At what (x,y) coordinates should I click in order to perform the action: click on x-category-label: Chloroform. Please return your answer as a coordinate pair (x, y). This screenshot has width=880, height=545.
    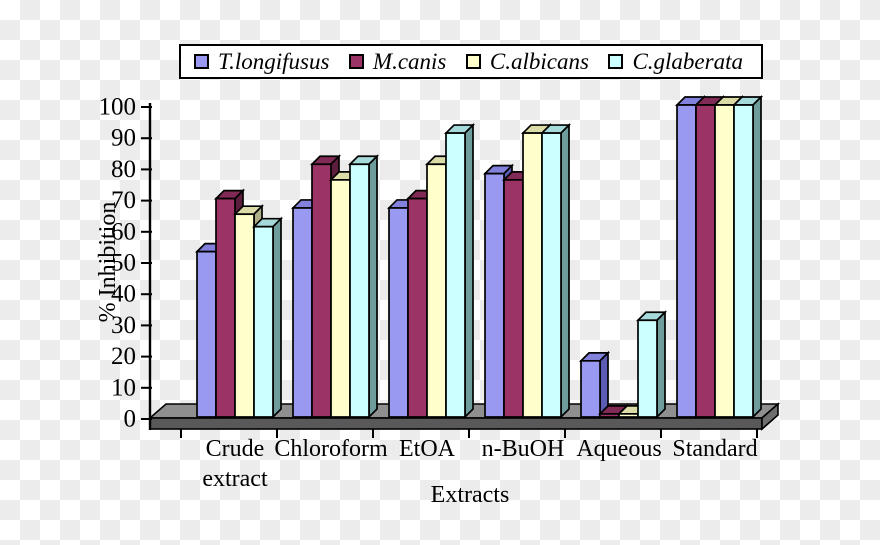
    Looking at the image, I should click on (331, 449).